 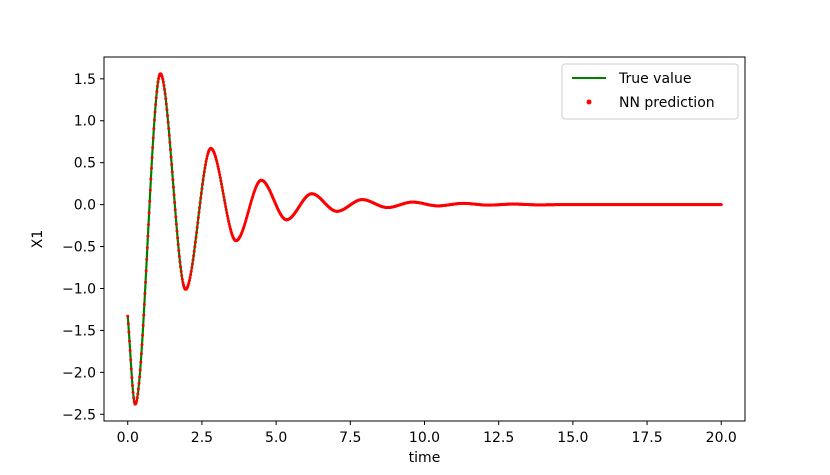 I want to click on x-tick-label: 7.5, so click(x=350, y=438).